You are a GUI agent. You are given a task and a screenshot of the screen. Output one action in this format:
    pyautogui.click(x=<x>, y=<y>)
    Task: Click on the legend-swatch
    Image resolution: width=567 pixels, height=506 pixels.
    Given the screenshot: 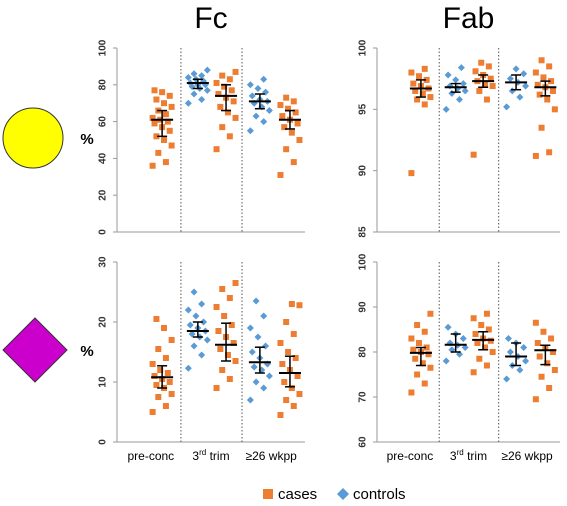 What is the action you would take?
    pyautogui.click(x=343, y=494)
    